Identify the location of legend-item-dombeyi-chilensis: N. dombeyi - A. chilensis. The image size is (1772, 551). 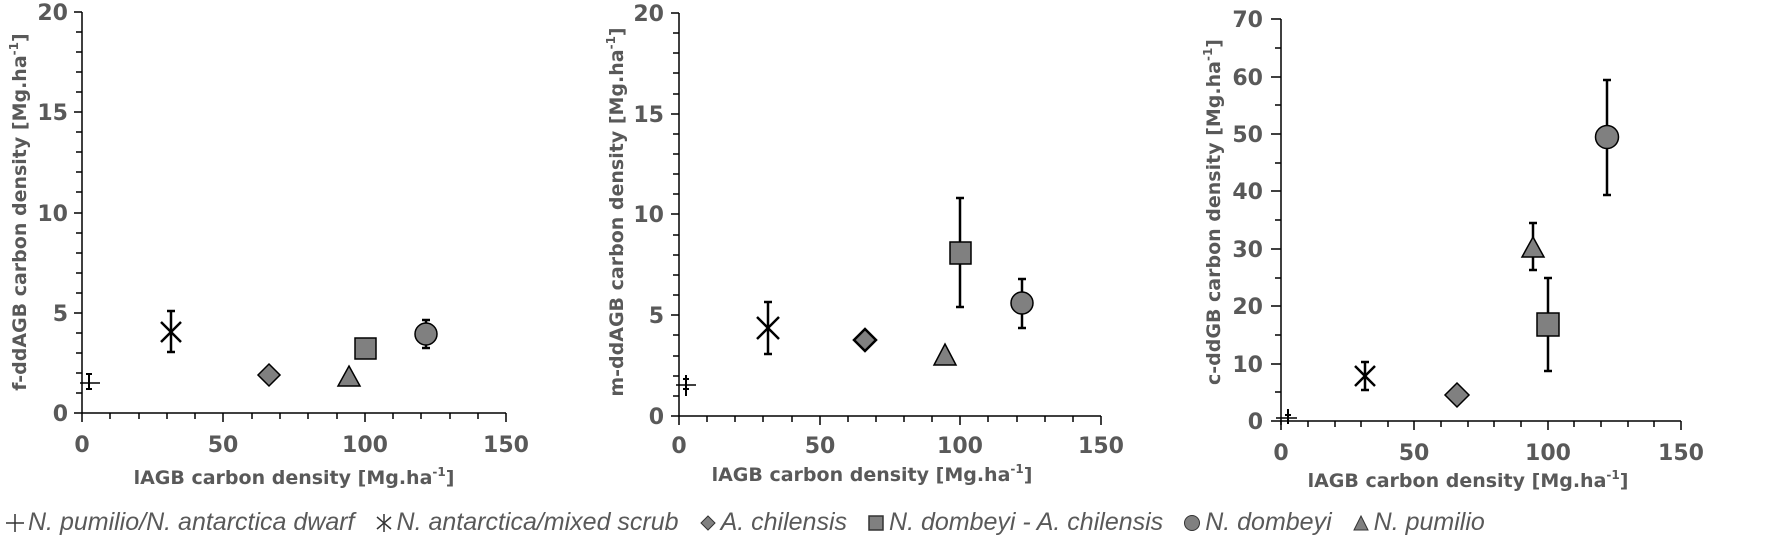
(1014, 522).